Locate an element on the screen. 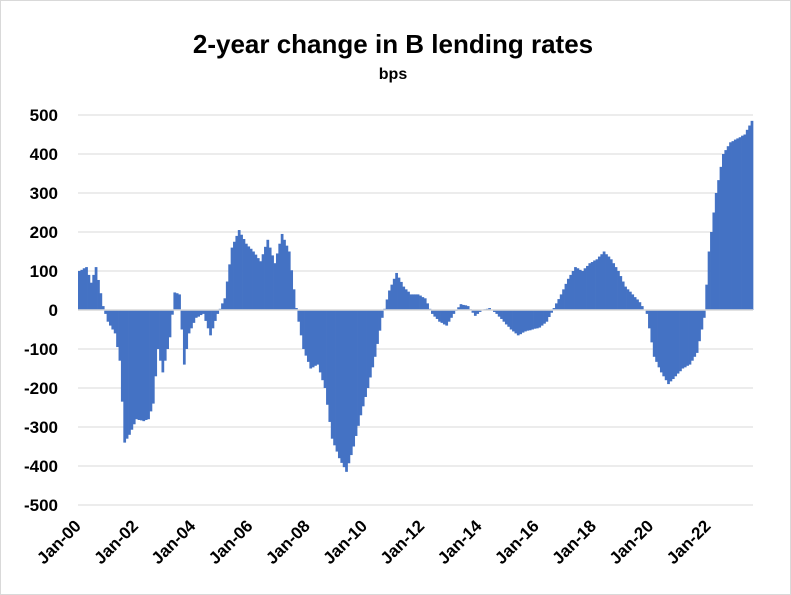  x-tick-label: Jan-16 is located at coordinates (517, 542).